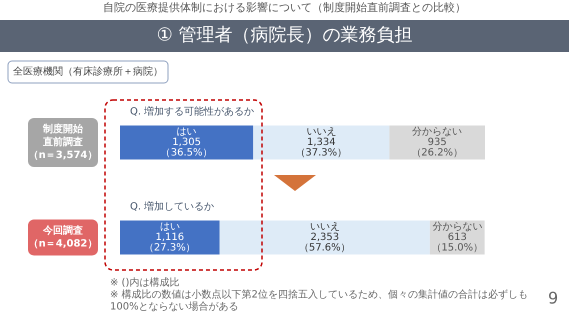  I want to click on data-label: 1,116 （27.3%）, so click(170, 243).